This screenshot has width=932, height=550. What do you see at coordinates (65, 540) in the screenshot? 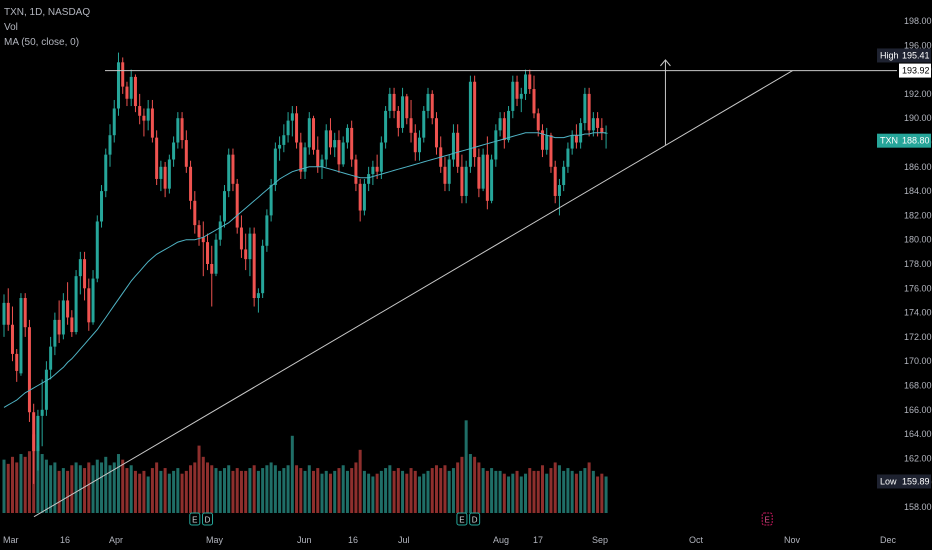
I see `x-tick-label: 16` at bounding box center [65, 540].